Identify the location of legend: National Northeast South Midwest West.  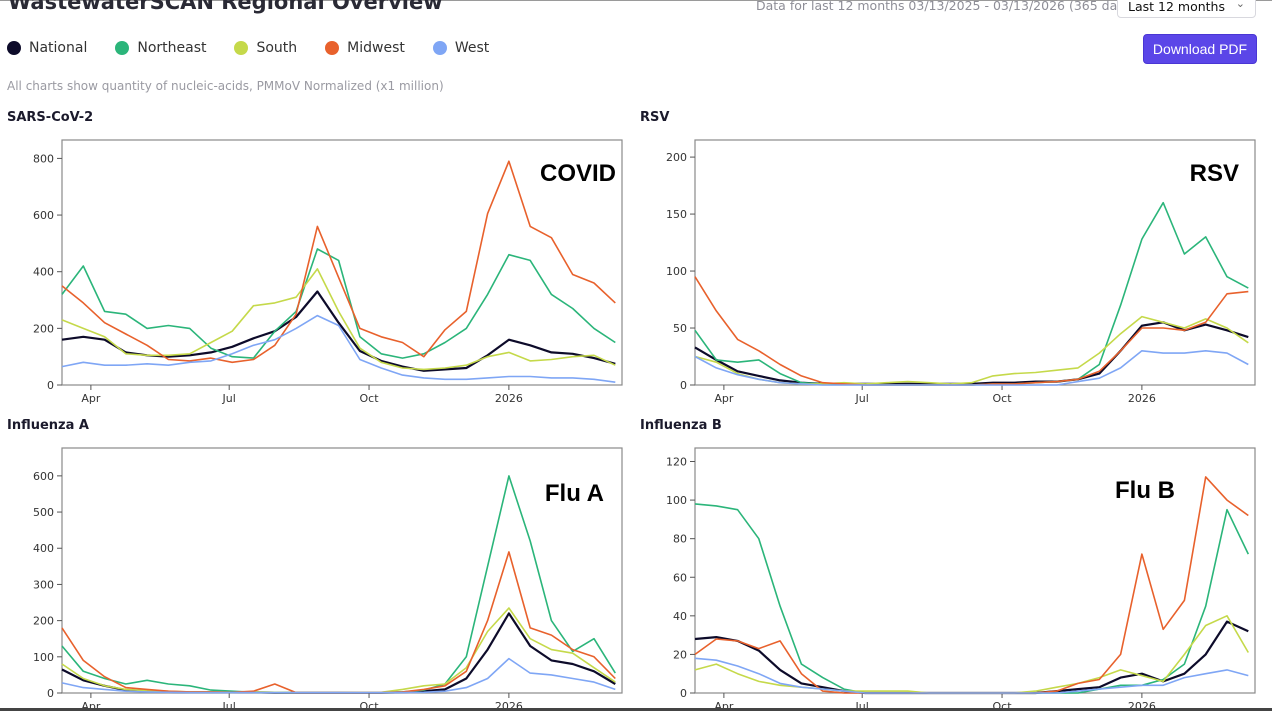
(262, 48).